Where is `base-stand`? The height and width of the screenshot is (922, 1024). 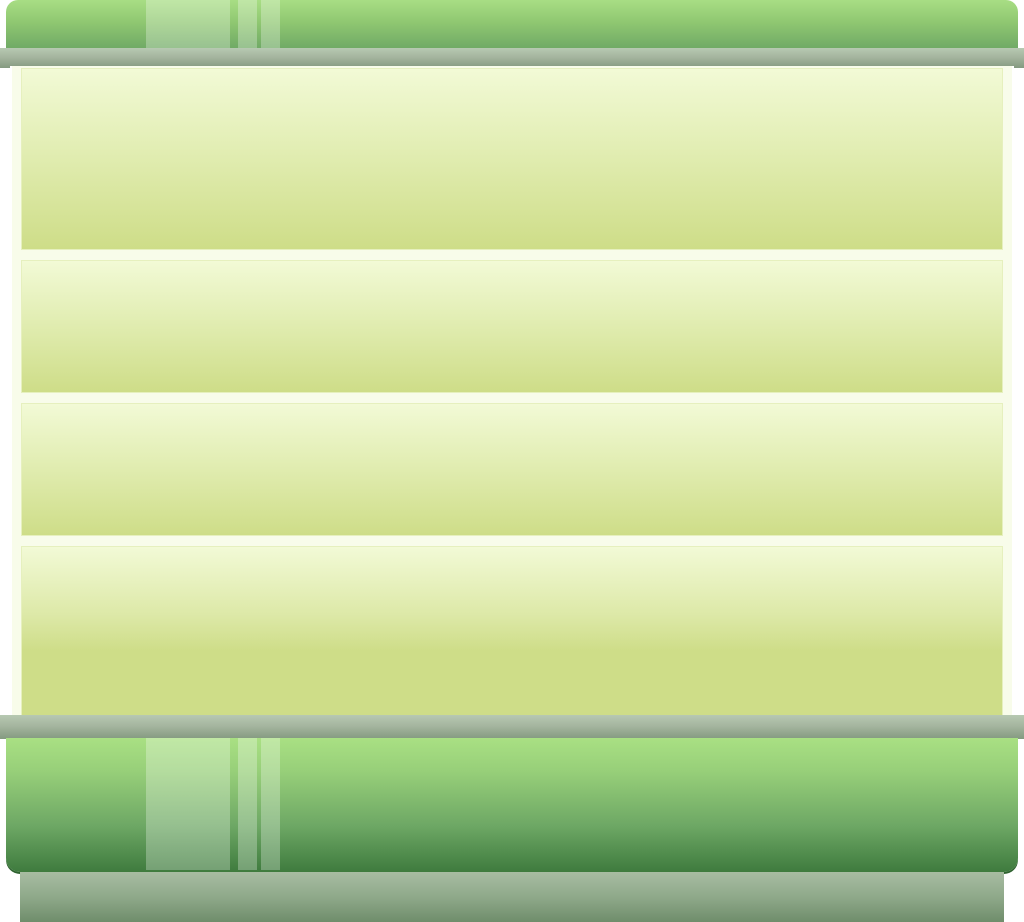 base-stand is located at coordinates (512, 897).